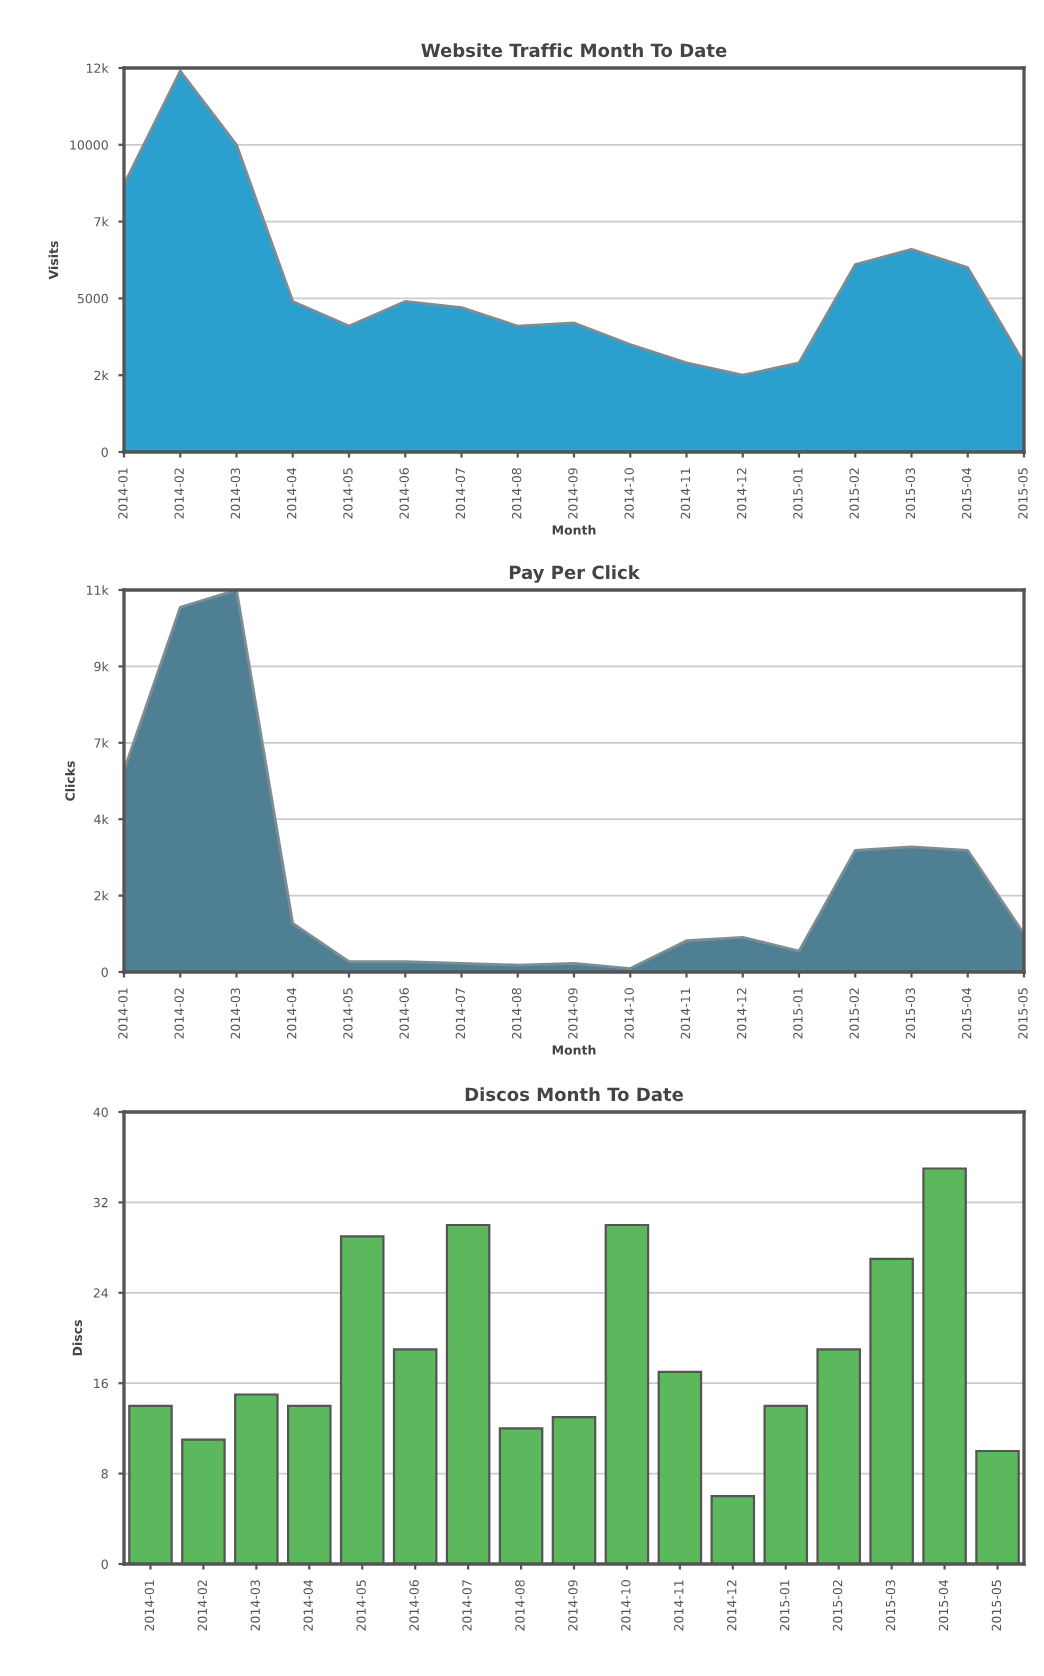 The width and height of the screenshot is (1044, 1676). I want to click on chart-title: Pay Per Click, so click(575, 574).